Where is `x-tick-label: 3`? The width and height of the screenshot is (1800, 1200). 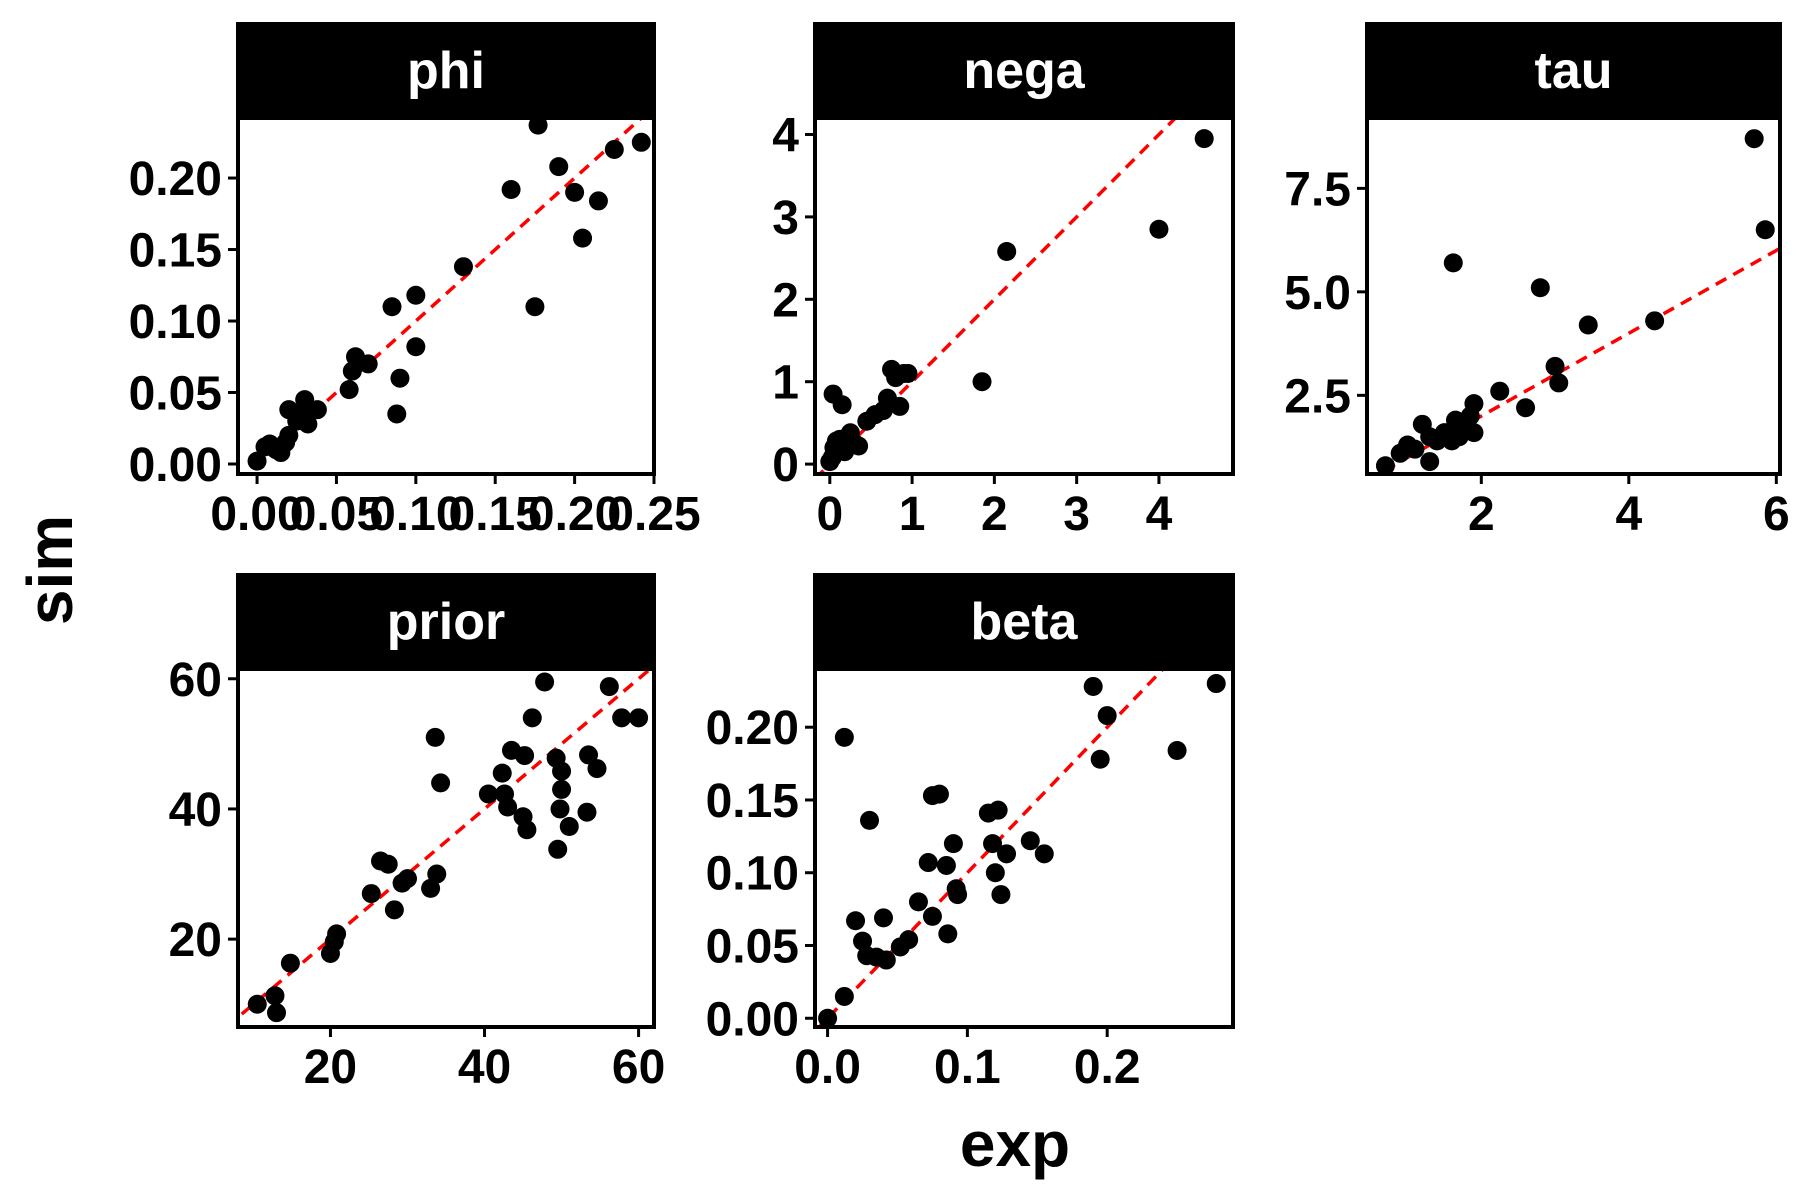
x-tick-label: 3 is located at coordinates (1076, 514).